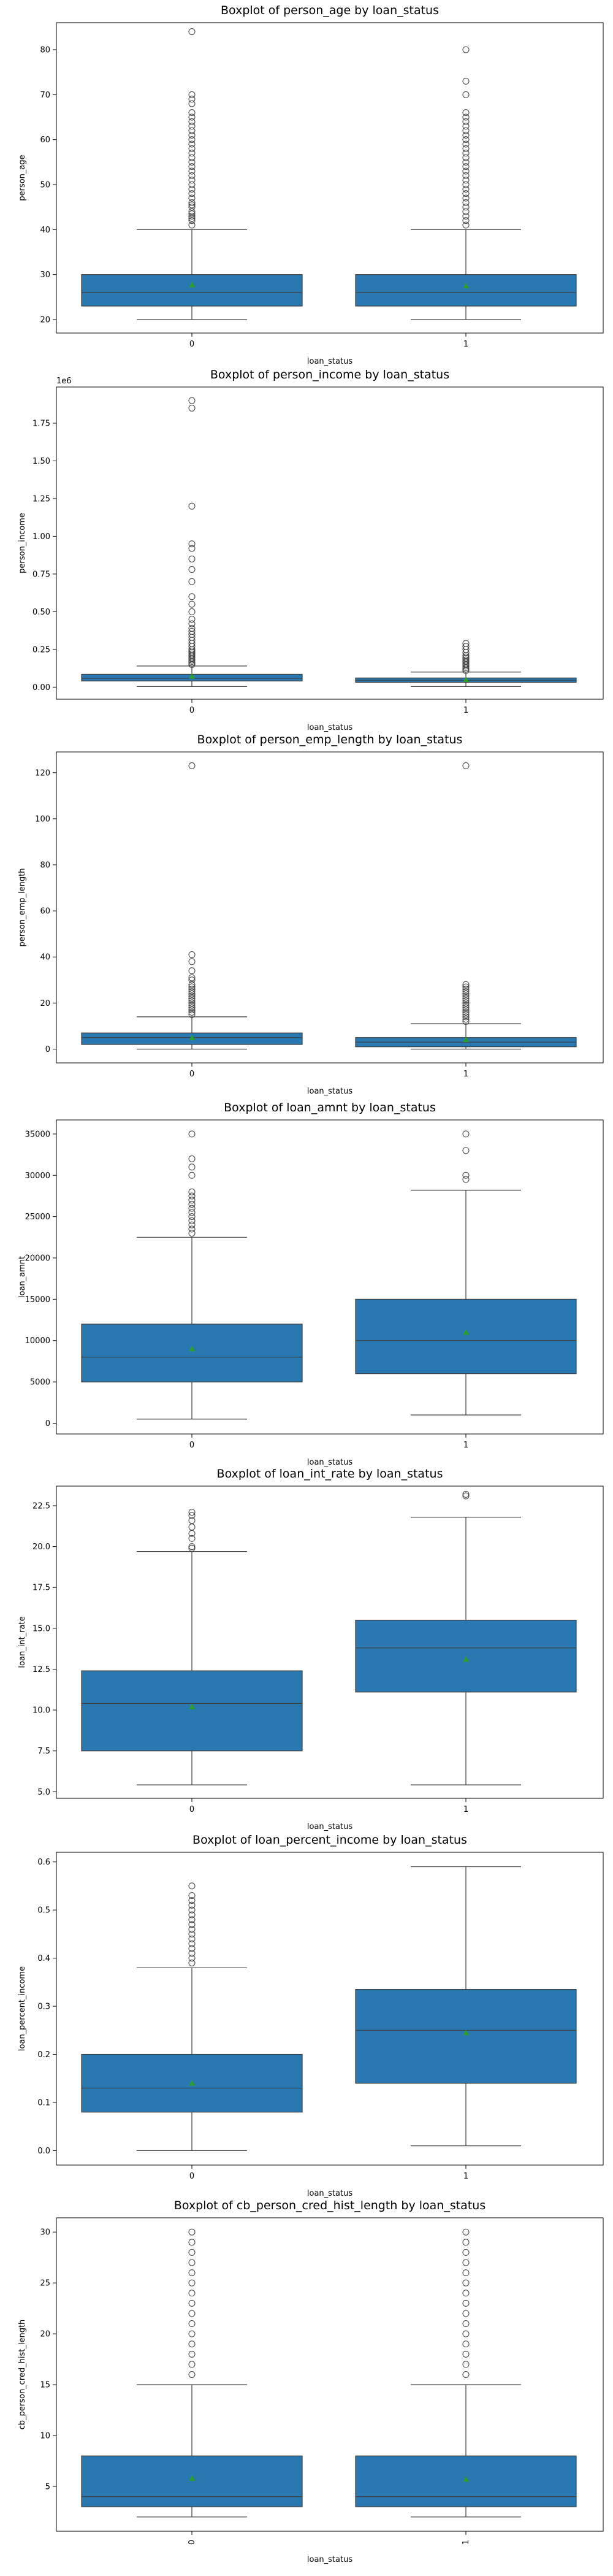  I want to click on y-tick-label: 7.5, so click(44, 1751).